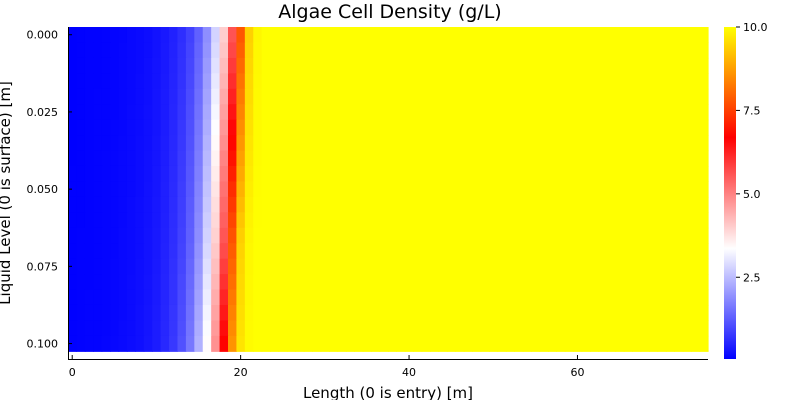 This screenshot has width=800, height=400. What do you see at coordinates (43, 35) in the screenshot?
I see `y-tick-label: 0.000` at bounding box center [43, 35].